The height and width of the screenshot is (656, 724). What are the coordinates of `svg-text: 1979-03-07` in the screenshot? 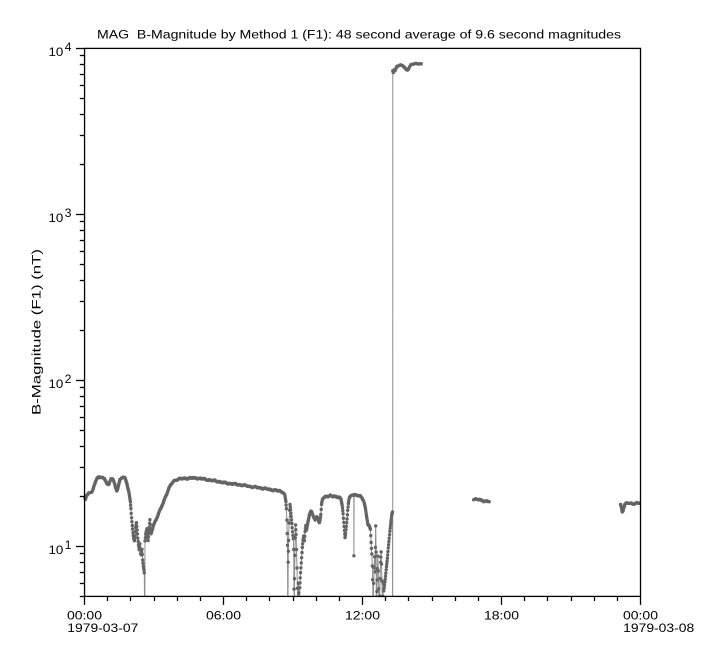 It's located at (102, 628).